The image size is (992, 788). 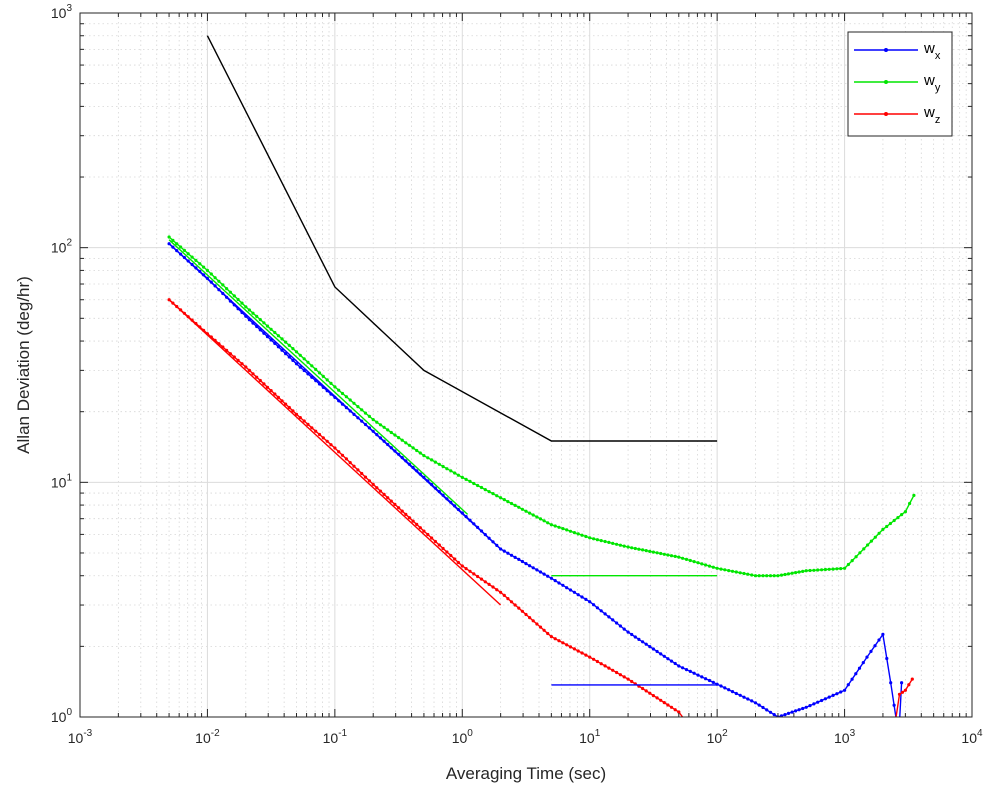 What do you see at coordinates (590, 737) in the screenshot?
I see `x-tick-label: 10¹` at bounding box center [590, 737].